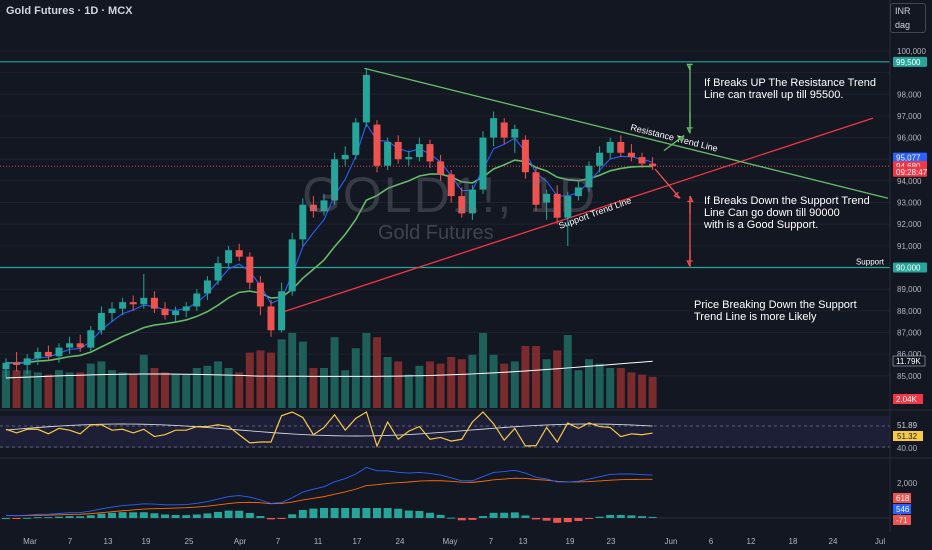 This screenshot has height=550, width=932. I want to click on price-tag: 99,500, so click(908, 62).